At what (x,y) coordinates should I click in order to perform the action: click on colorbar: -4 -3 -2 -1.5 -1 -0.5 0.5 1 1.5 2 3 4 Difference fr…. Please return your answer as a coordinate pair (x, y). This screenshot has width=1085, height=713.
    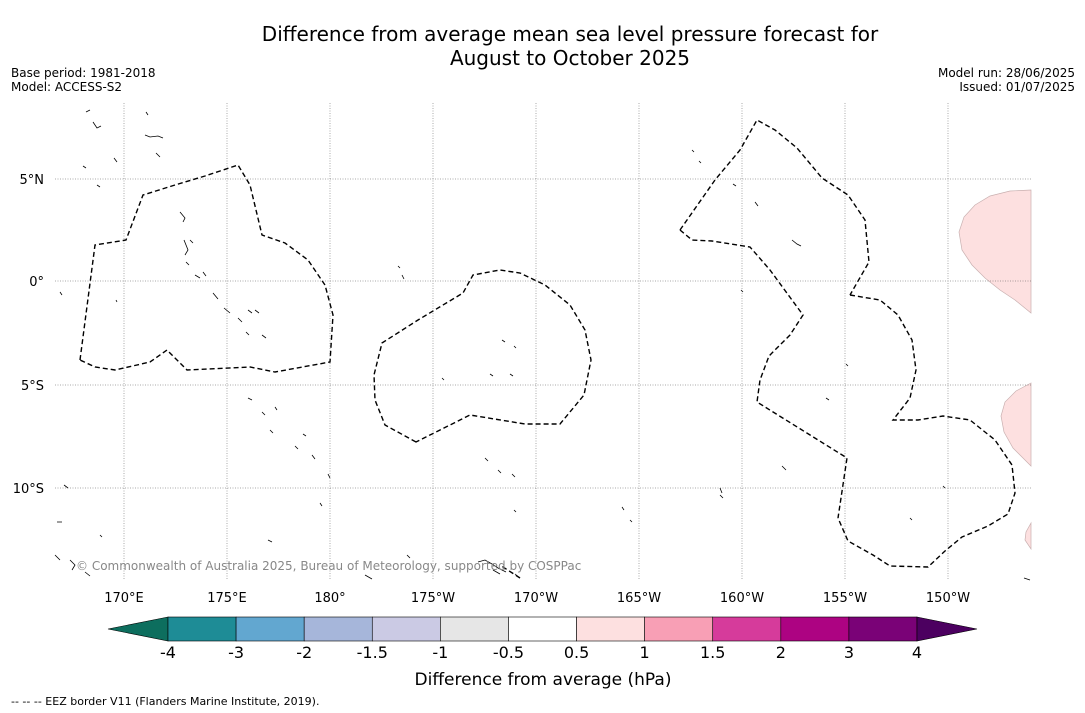
    Looking at the image, I should click on (542, 653).